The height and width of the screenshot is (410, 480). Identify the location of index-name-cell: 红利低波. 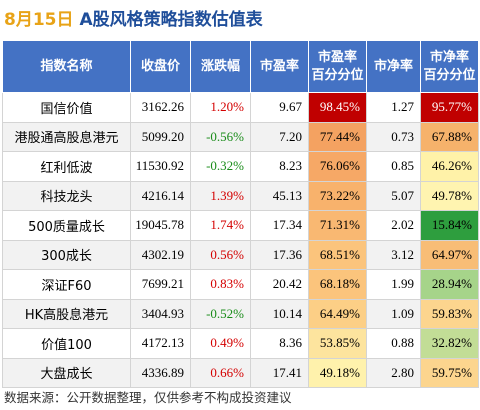
(66, 166).